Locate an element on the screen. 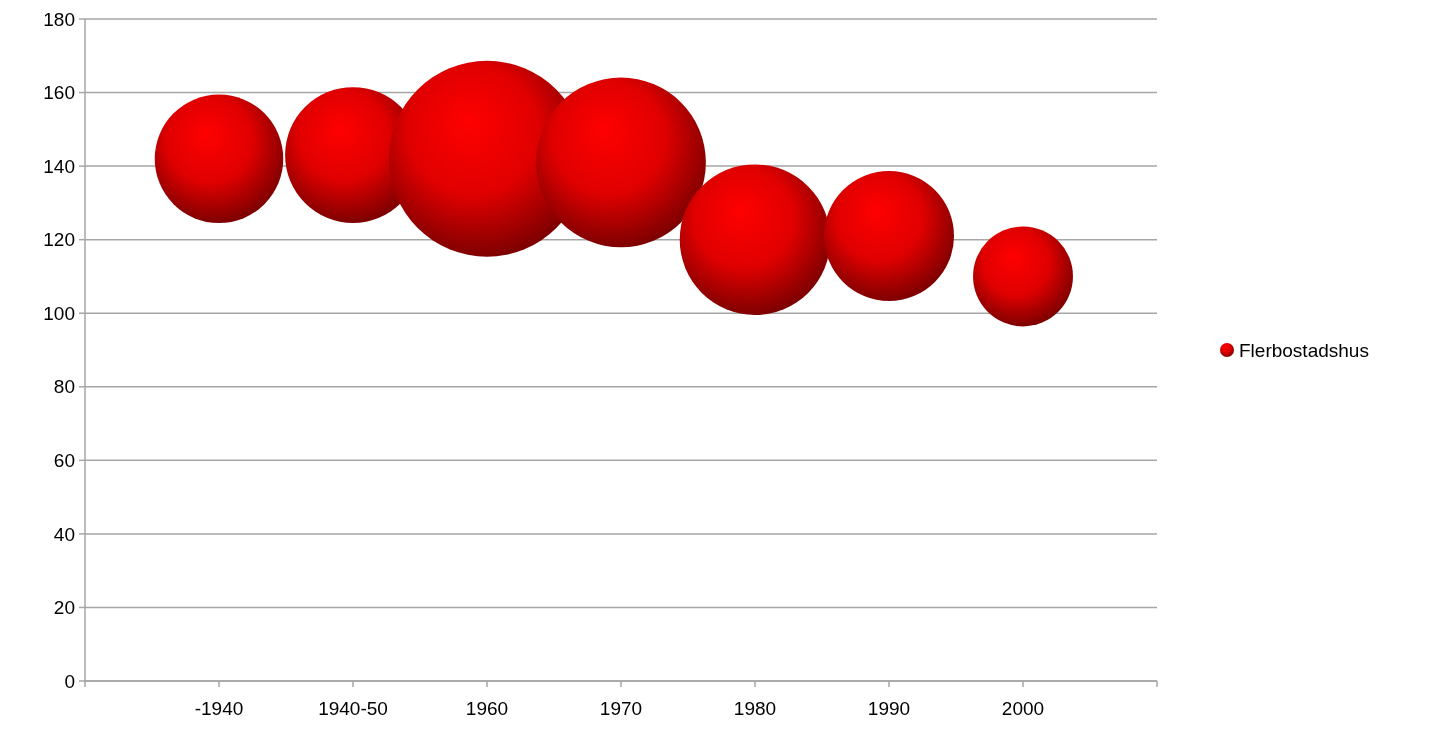 Image resolution: width=1450 pixels, height=734 pixels. legend-label: Flerbostadshus is located at coordinates (1304, 350).